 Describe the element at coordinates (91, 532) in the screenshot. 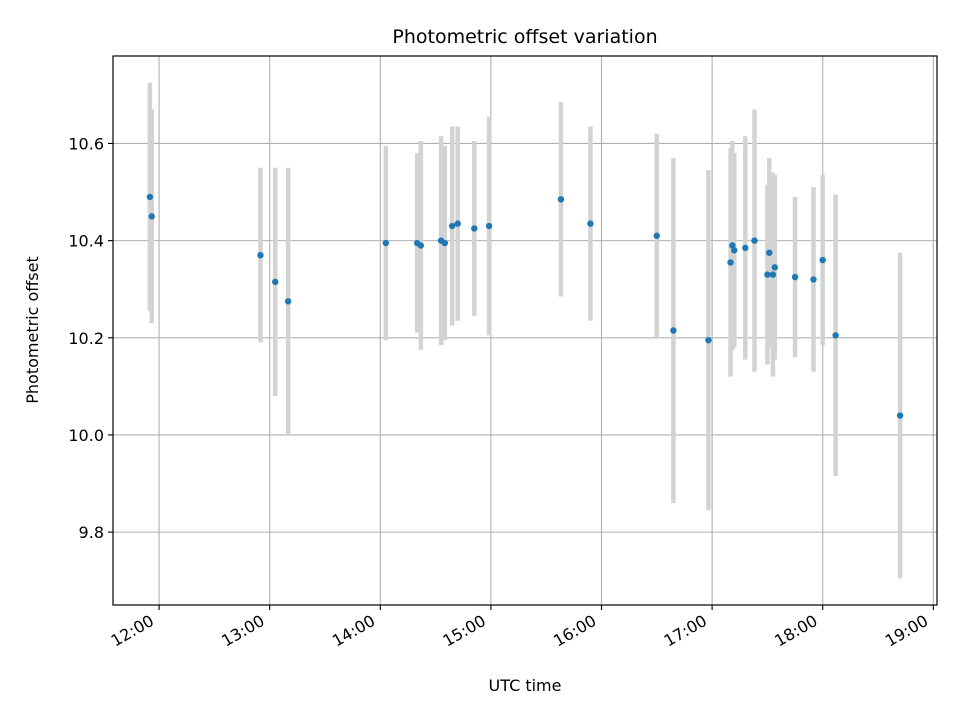

I see `y-tick-label: 9.8` at that location.